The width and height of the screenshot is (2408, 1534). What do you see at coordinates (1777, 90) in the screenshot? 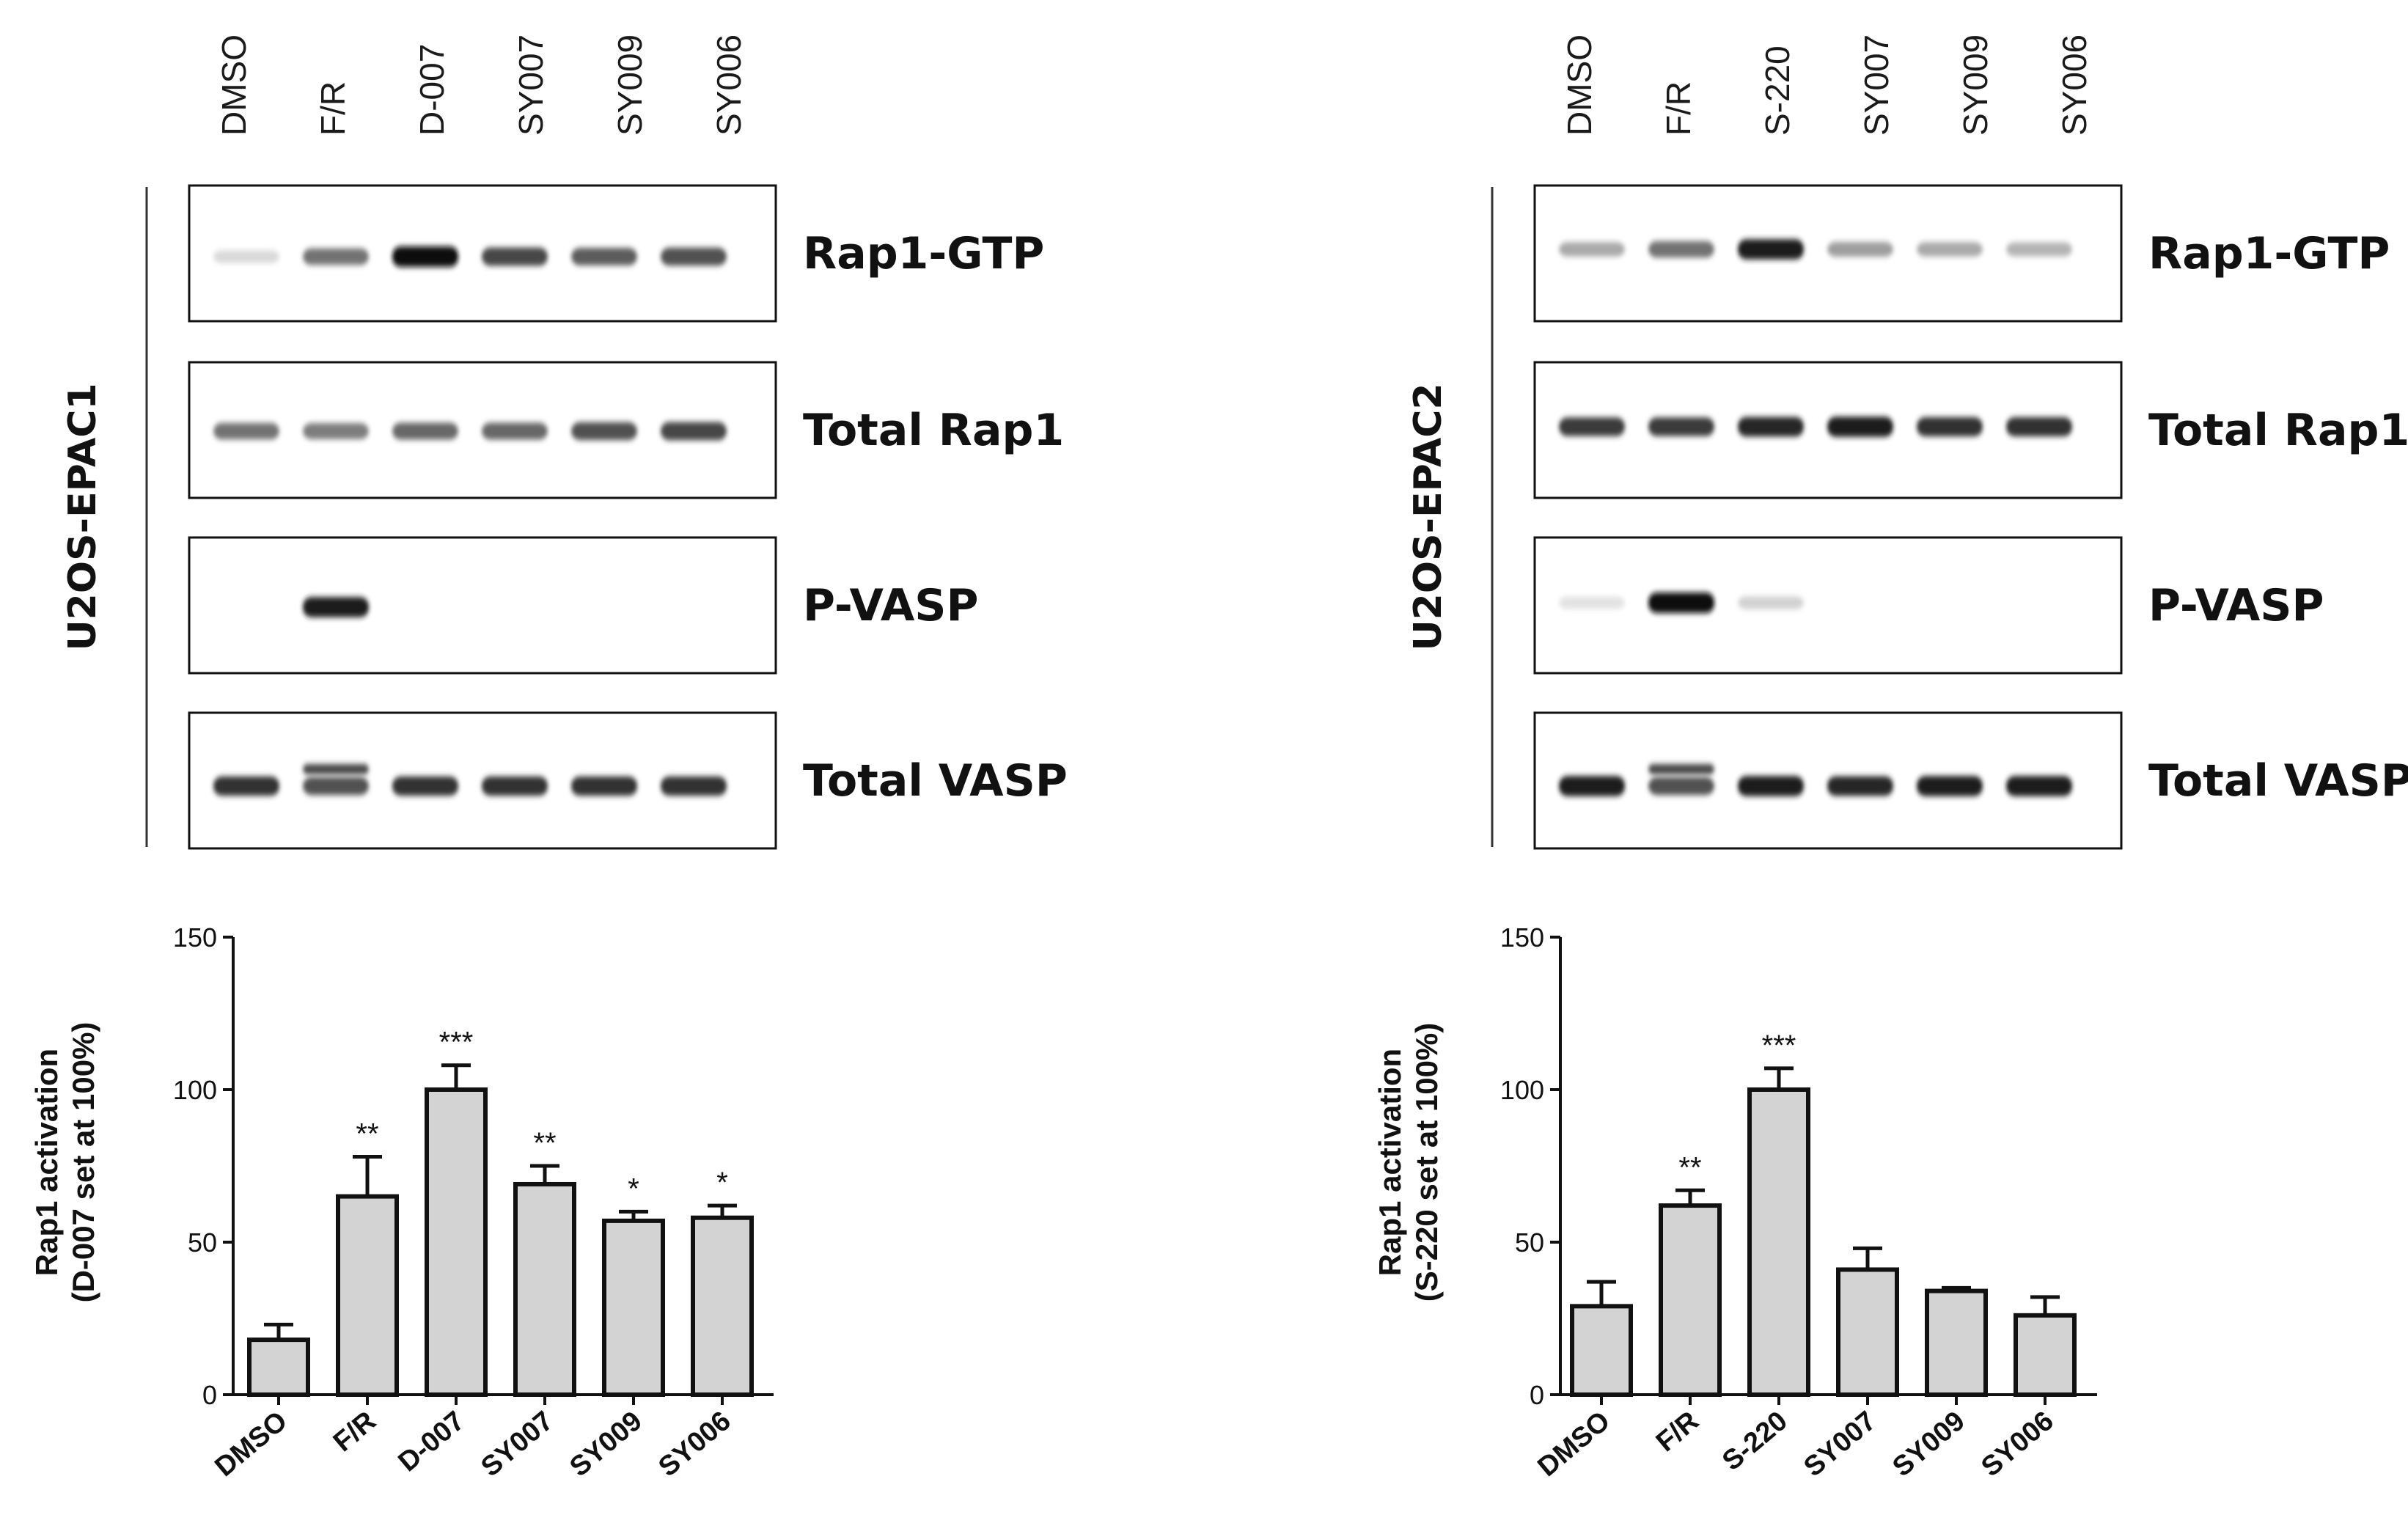
I see `lane-label: S-220` at bounding box center [1777, 90].